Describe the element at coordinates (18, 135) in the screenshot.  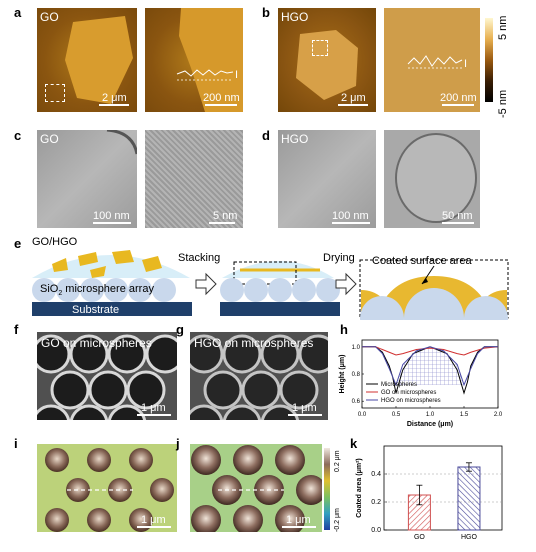
I see `panel-label-c: c` at that location.